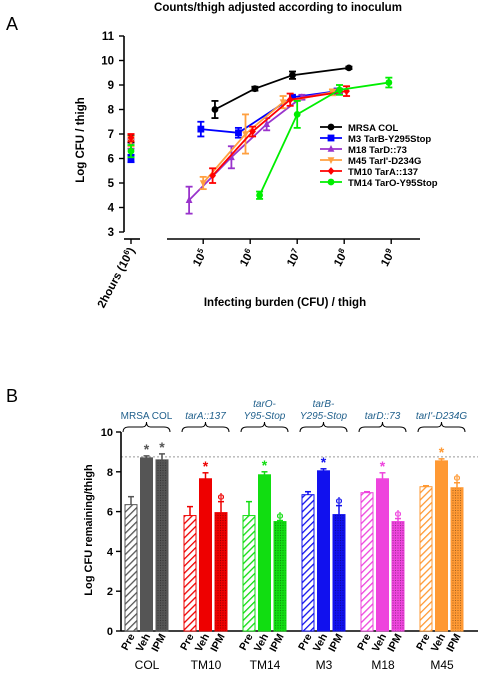  I want to click on chart-a-legend-label: M45 TarI'-D234G, so click(384, 161).